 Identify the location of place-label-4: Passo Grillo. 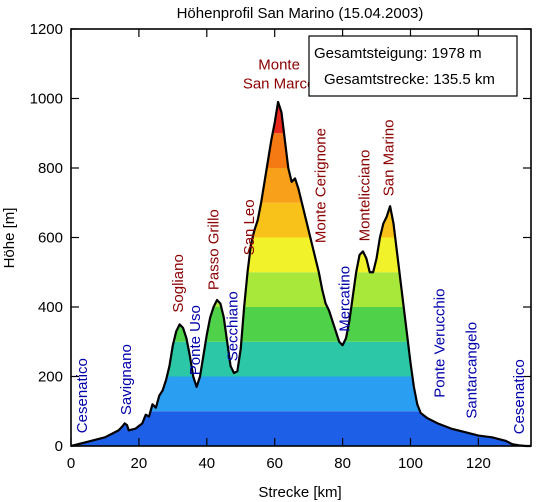
(214, 249).